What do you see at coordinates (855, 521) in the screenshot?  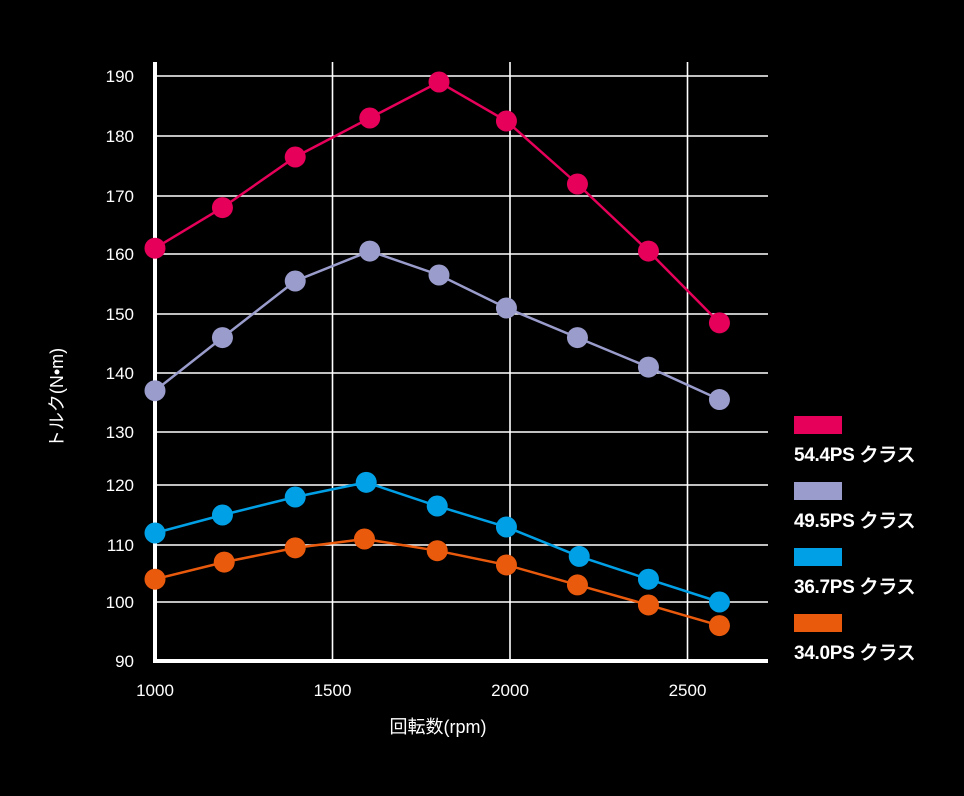 I see `legend-label-49-5ps: 49.5PS クラス` at bounding box center [855, 521].